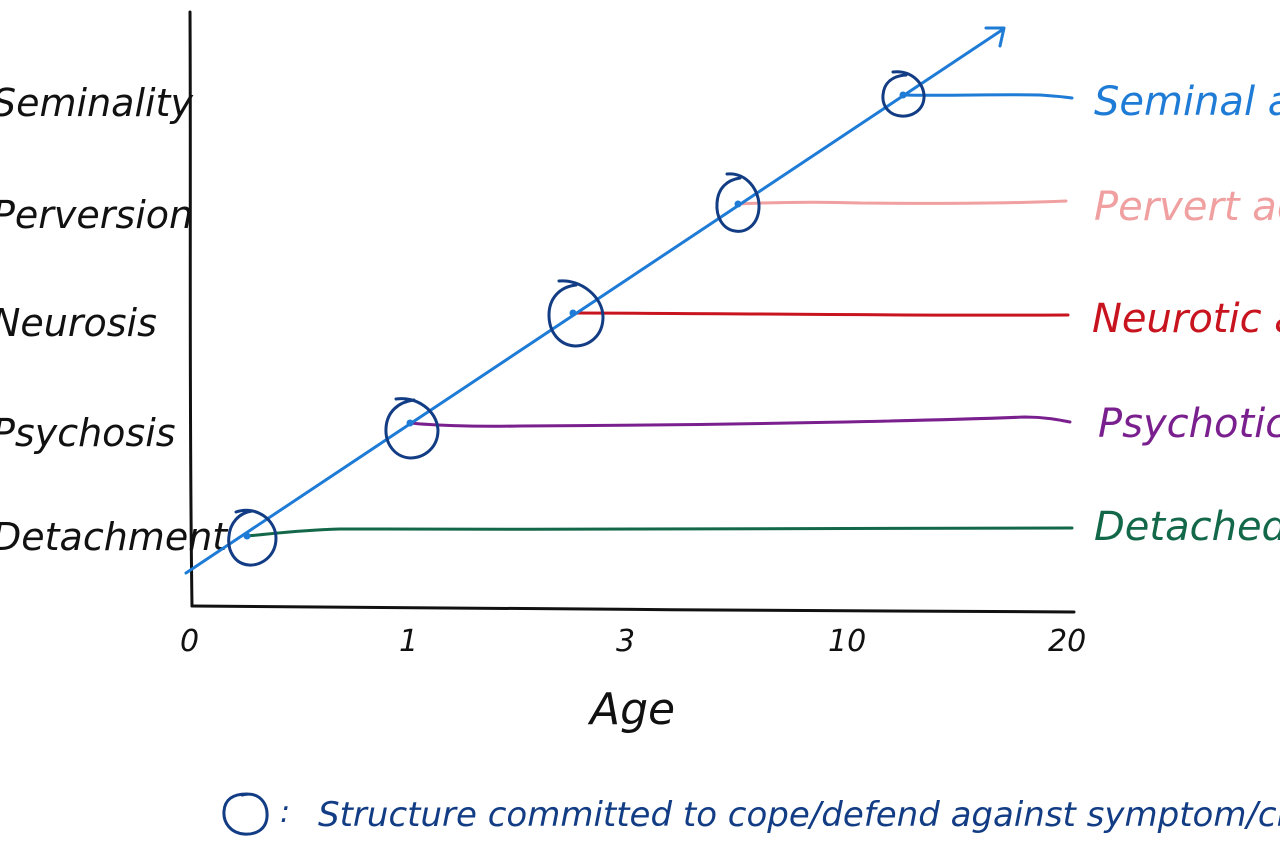  What do you see at coordinates (247, 536) in the screenshot?
I see `branch-dot-detached` at bounding box center [247, 536].